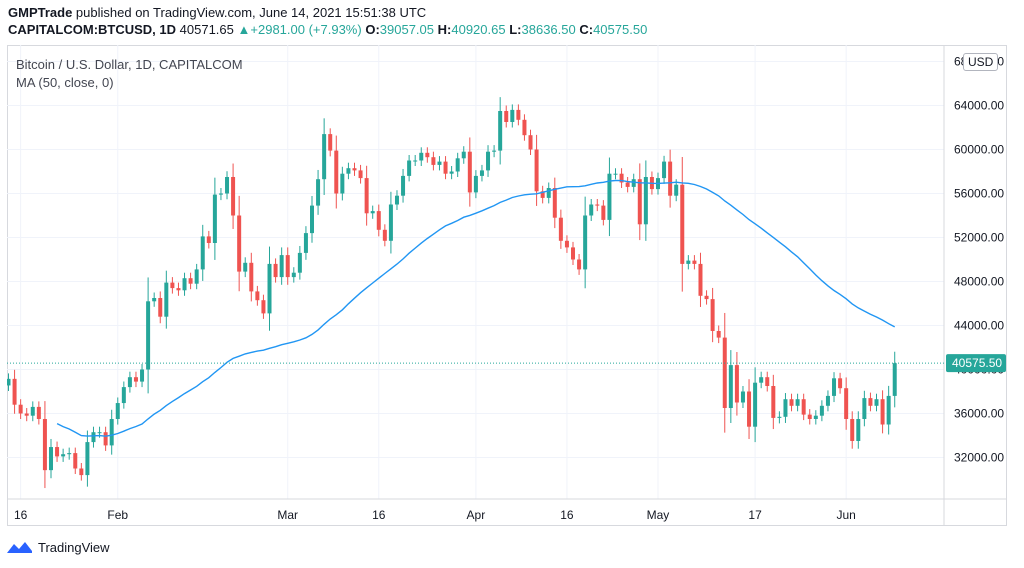 This screenshot has width=1024, height=568. What do you see at coordinates (979, 414) in the screenshot?
I see `y-tick-label: 36000.00` at bounding box center [979, 414].